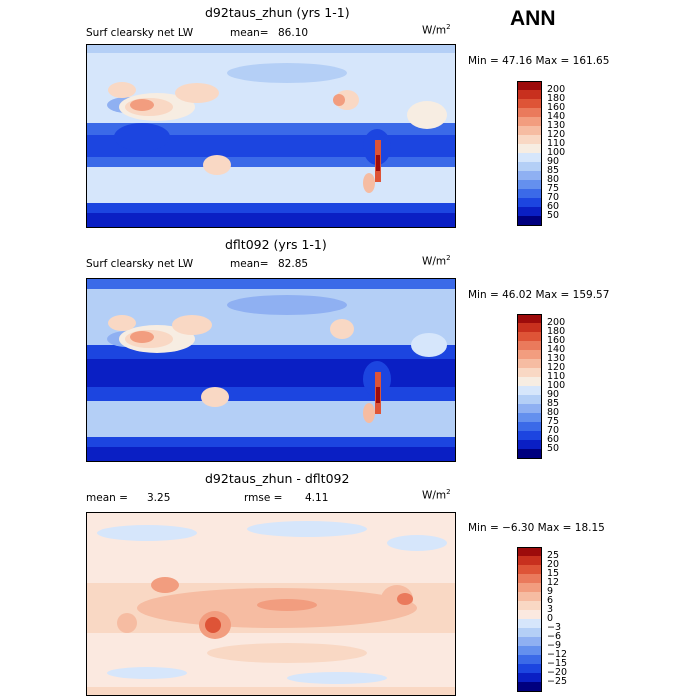 The width and height of the screenshot is (700, 700). What do you see at coordinates (556, 152) in the screenshot?
I see `panel-1-level: 100` at bounding box center [556, 152].